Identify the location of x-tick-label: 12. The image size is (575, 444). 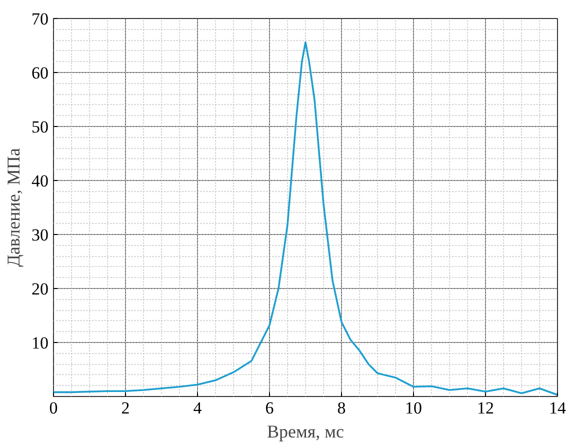
(485, 408).